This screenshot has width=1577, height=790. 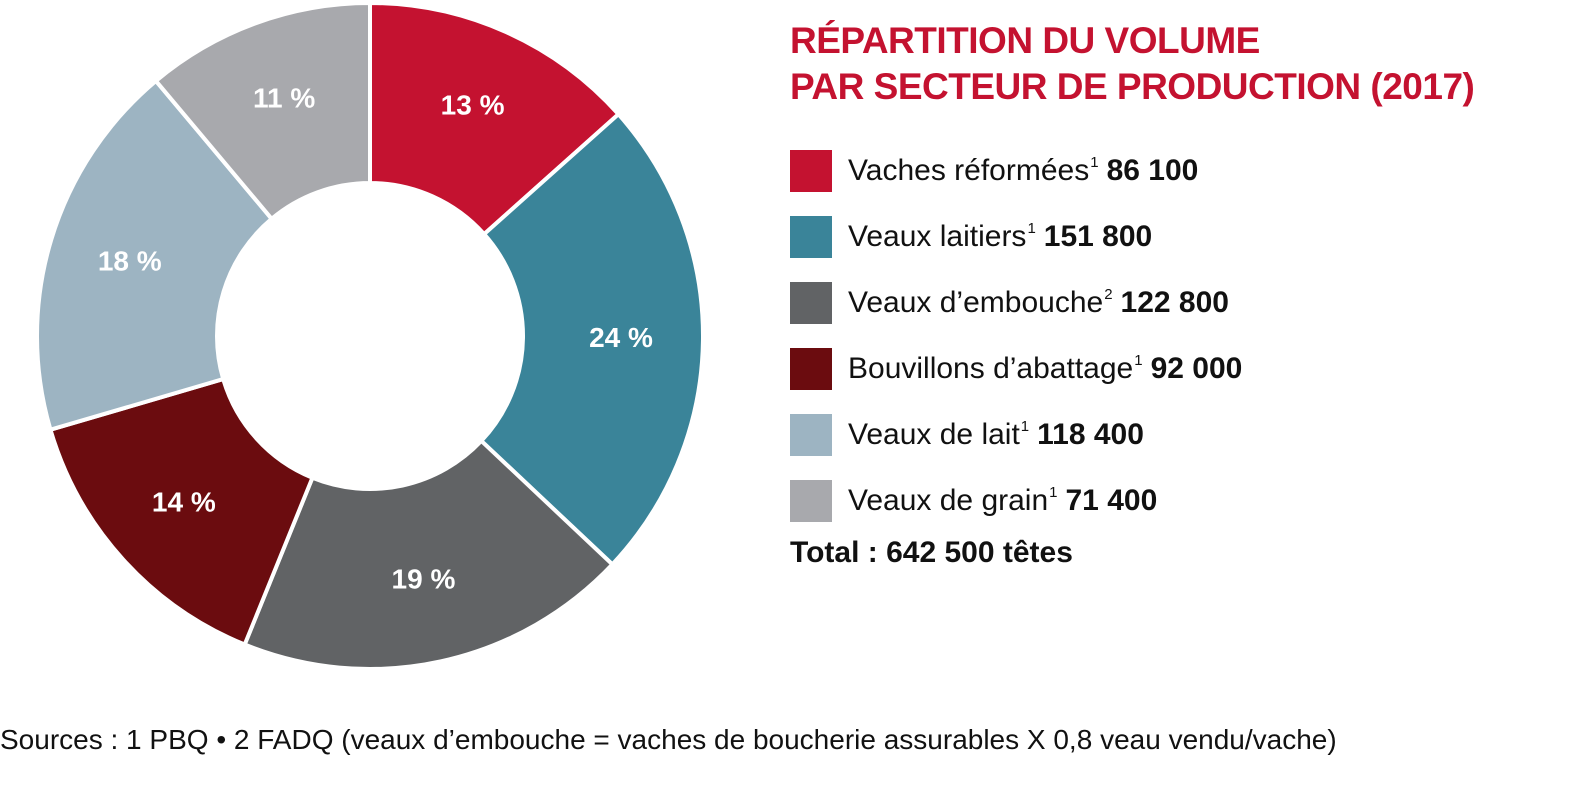 What do you see at coordinates (939, 434) in the screenshot?
I see `legend-label: Veaux de lait1` at bounding box center [939, 434].